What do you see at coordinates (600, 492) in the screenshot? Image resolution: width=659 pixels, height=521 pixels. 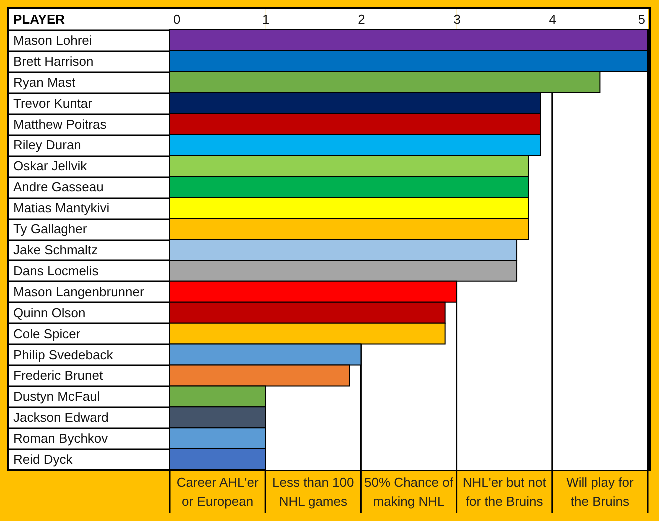 I see `band-label: Will play for the Bruins` at bounding box center [600, 492].